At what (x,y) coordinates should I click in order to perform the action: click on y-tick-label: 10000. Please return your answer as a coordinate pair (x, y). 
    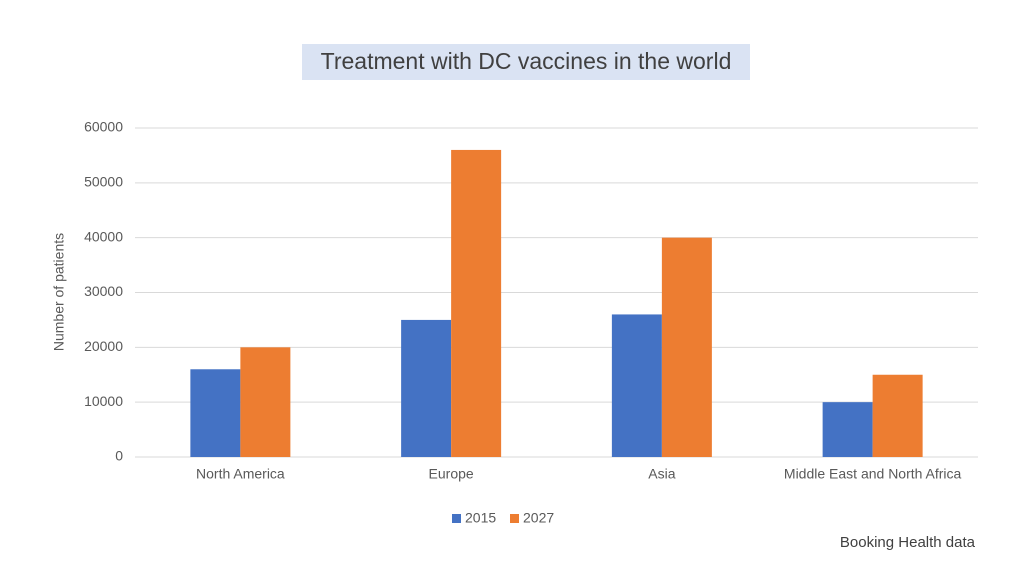
    Looking at the image, I should click on (103, 401).